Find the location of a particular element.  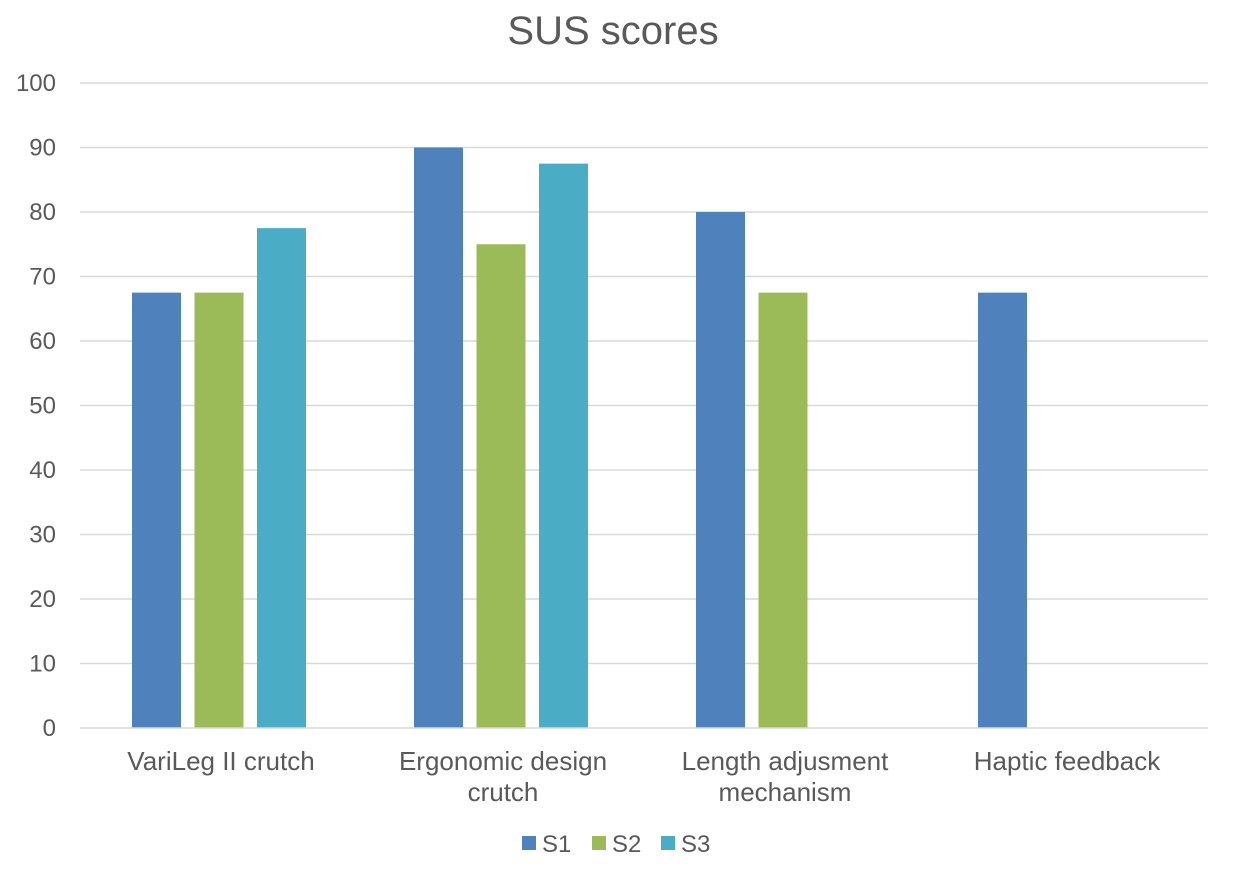

y-tick-label: 40 is located at coordinates (42, 470).